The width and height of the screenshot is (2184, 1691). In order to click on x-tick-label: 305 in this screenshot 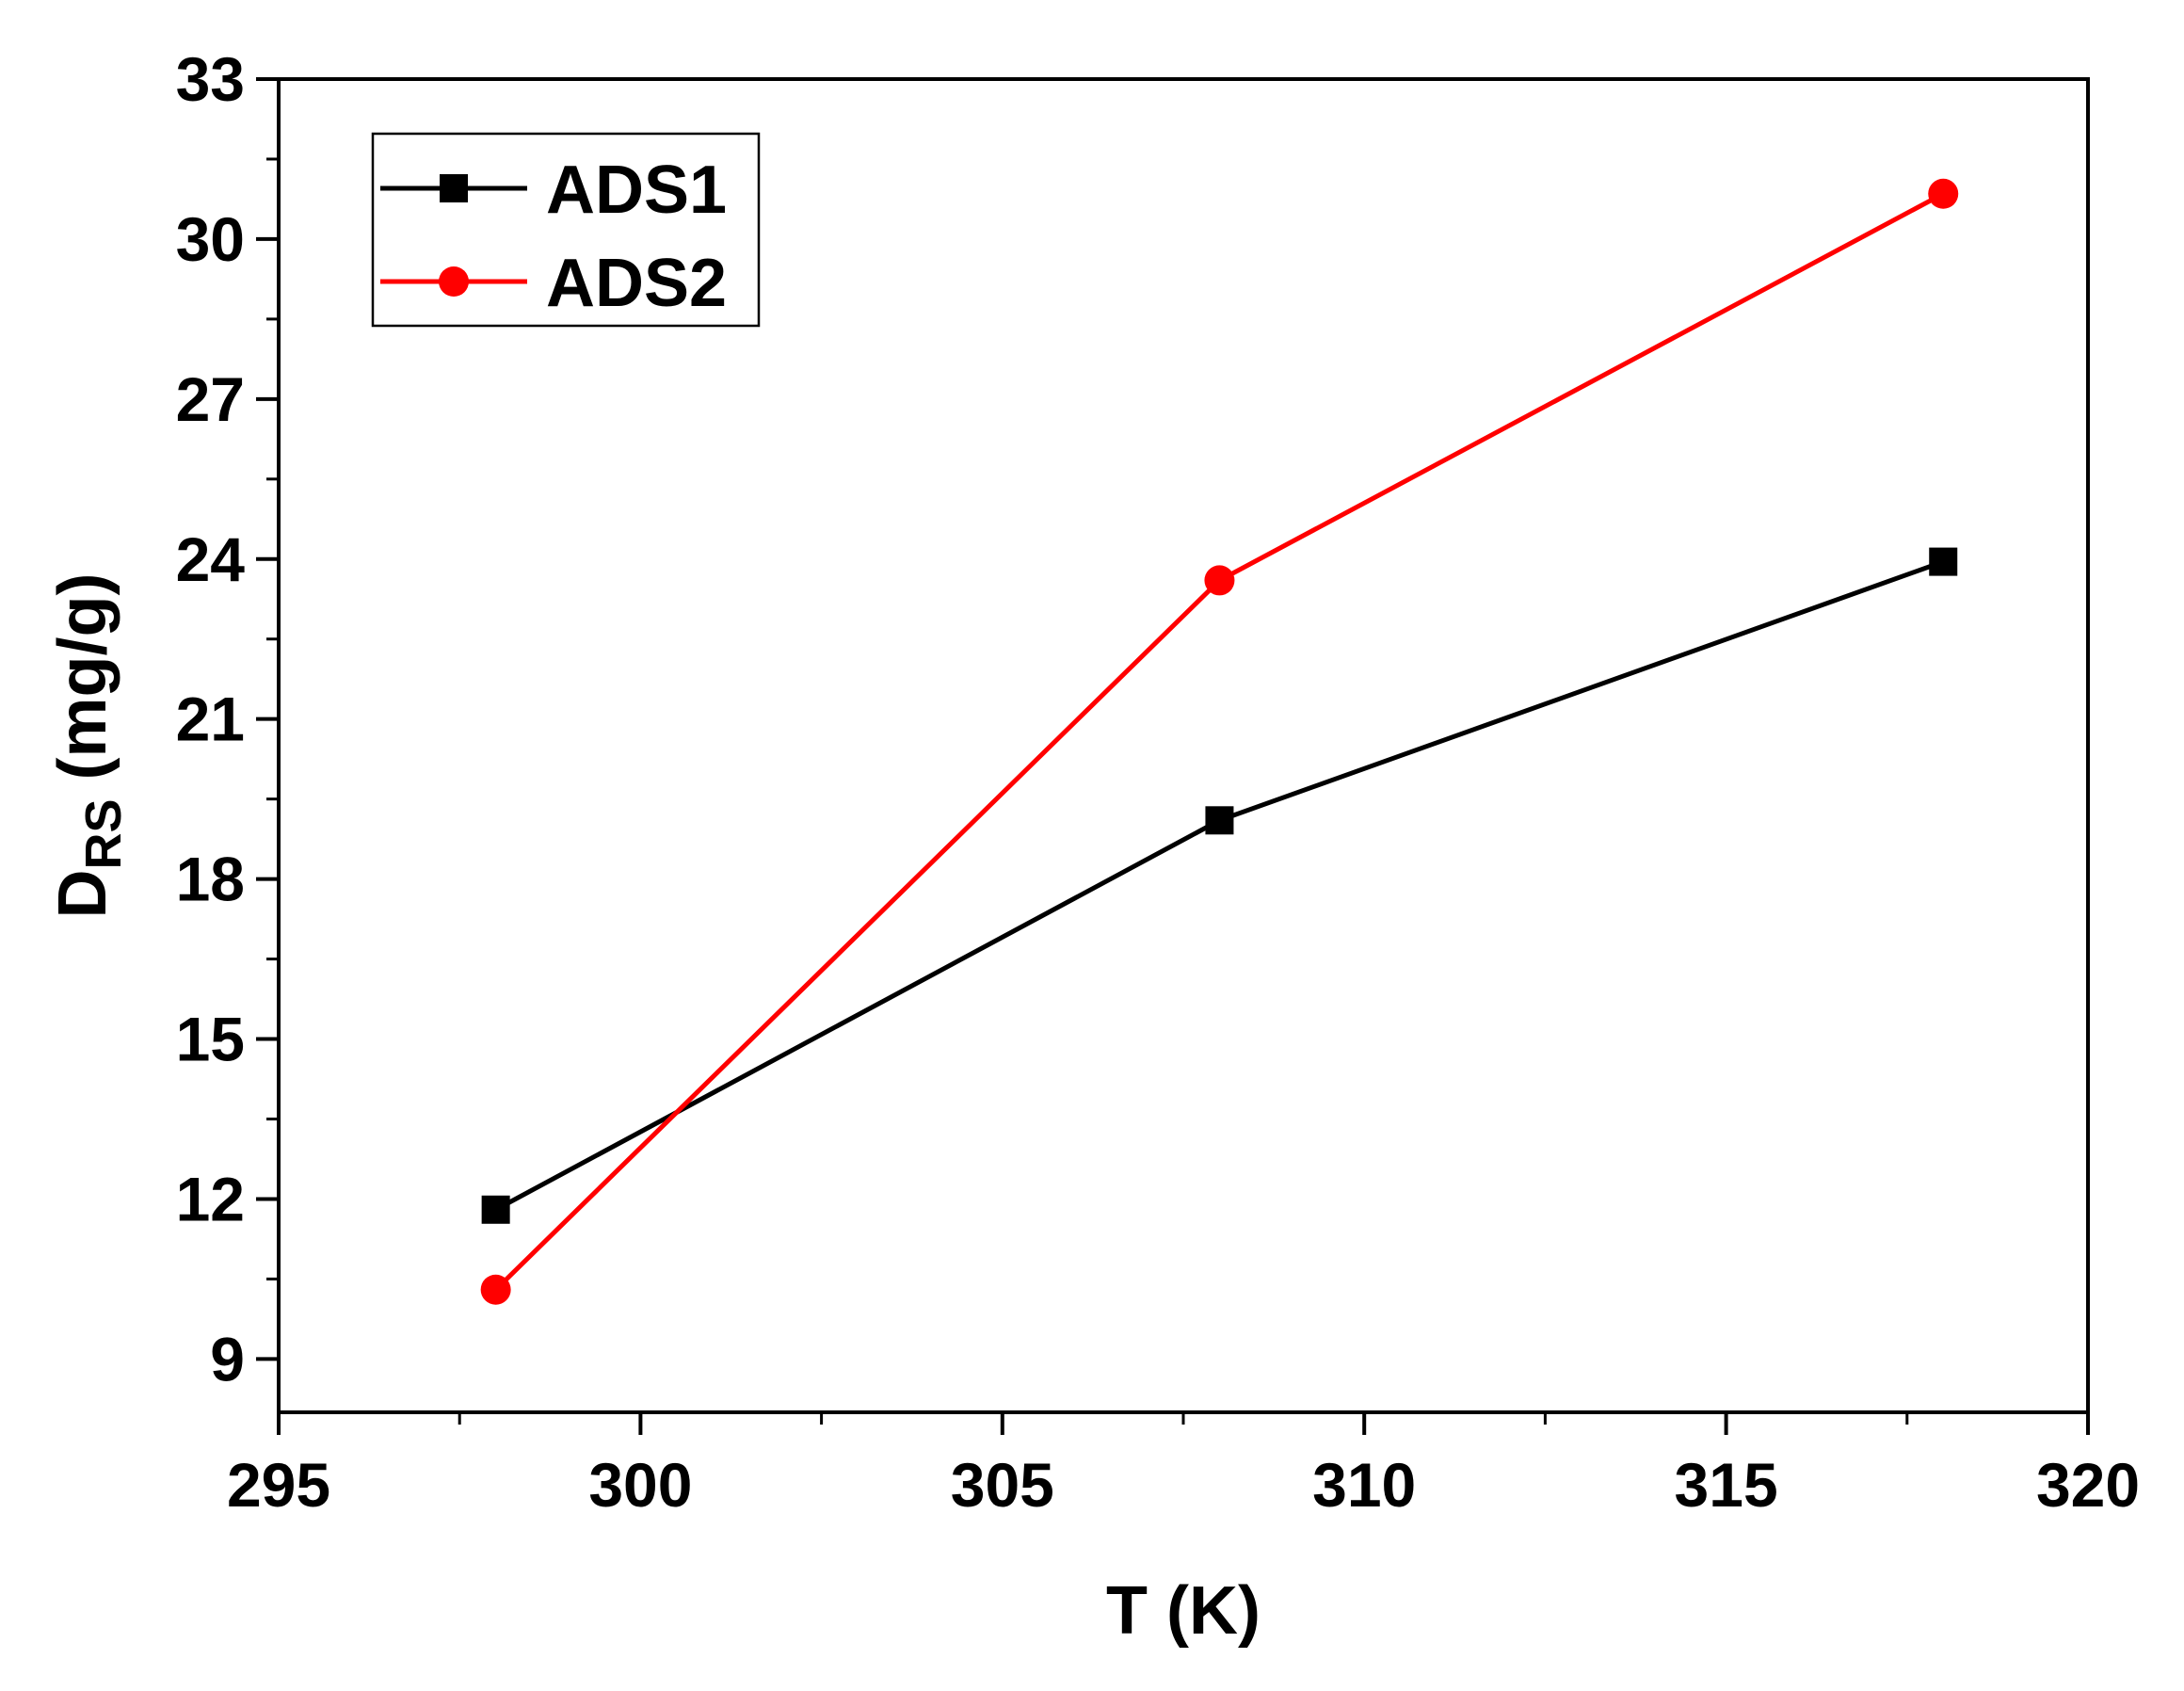, I will do `click(1002, 1485)`.